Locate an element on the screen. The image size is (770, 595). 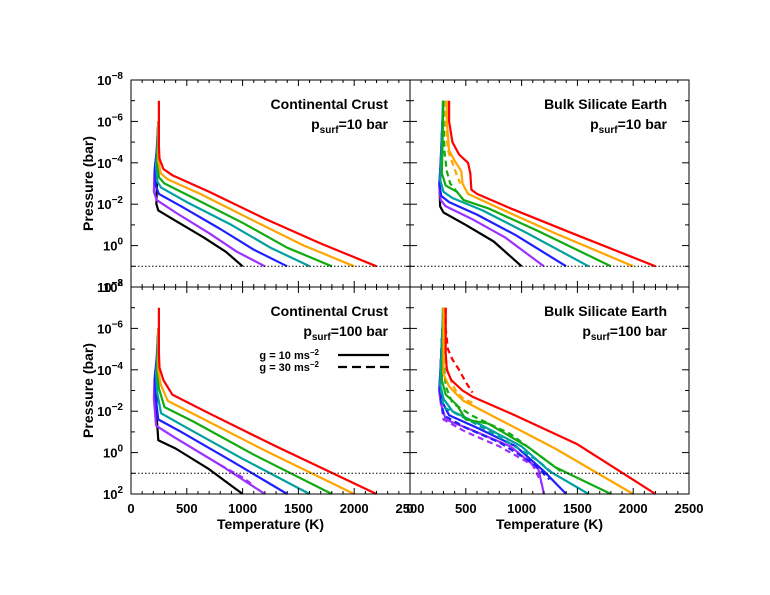
panel-1-subtitle: psurf=10 bar is located at coordinates (349, 126).